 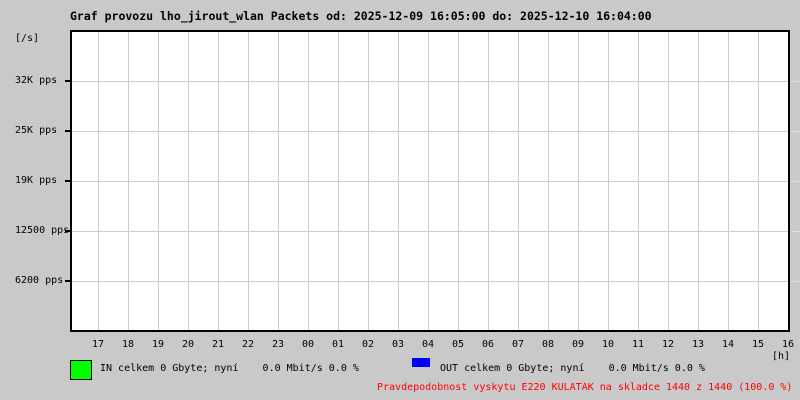 I want to click on x-tick-label: 21, so click(x=218, y=344).